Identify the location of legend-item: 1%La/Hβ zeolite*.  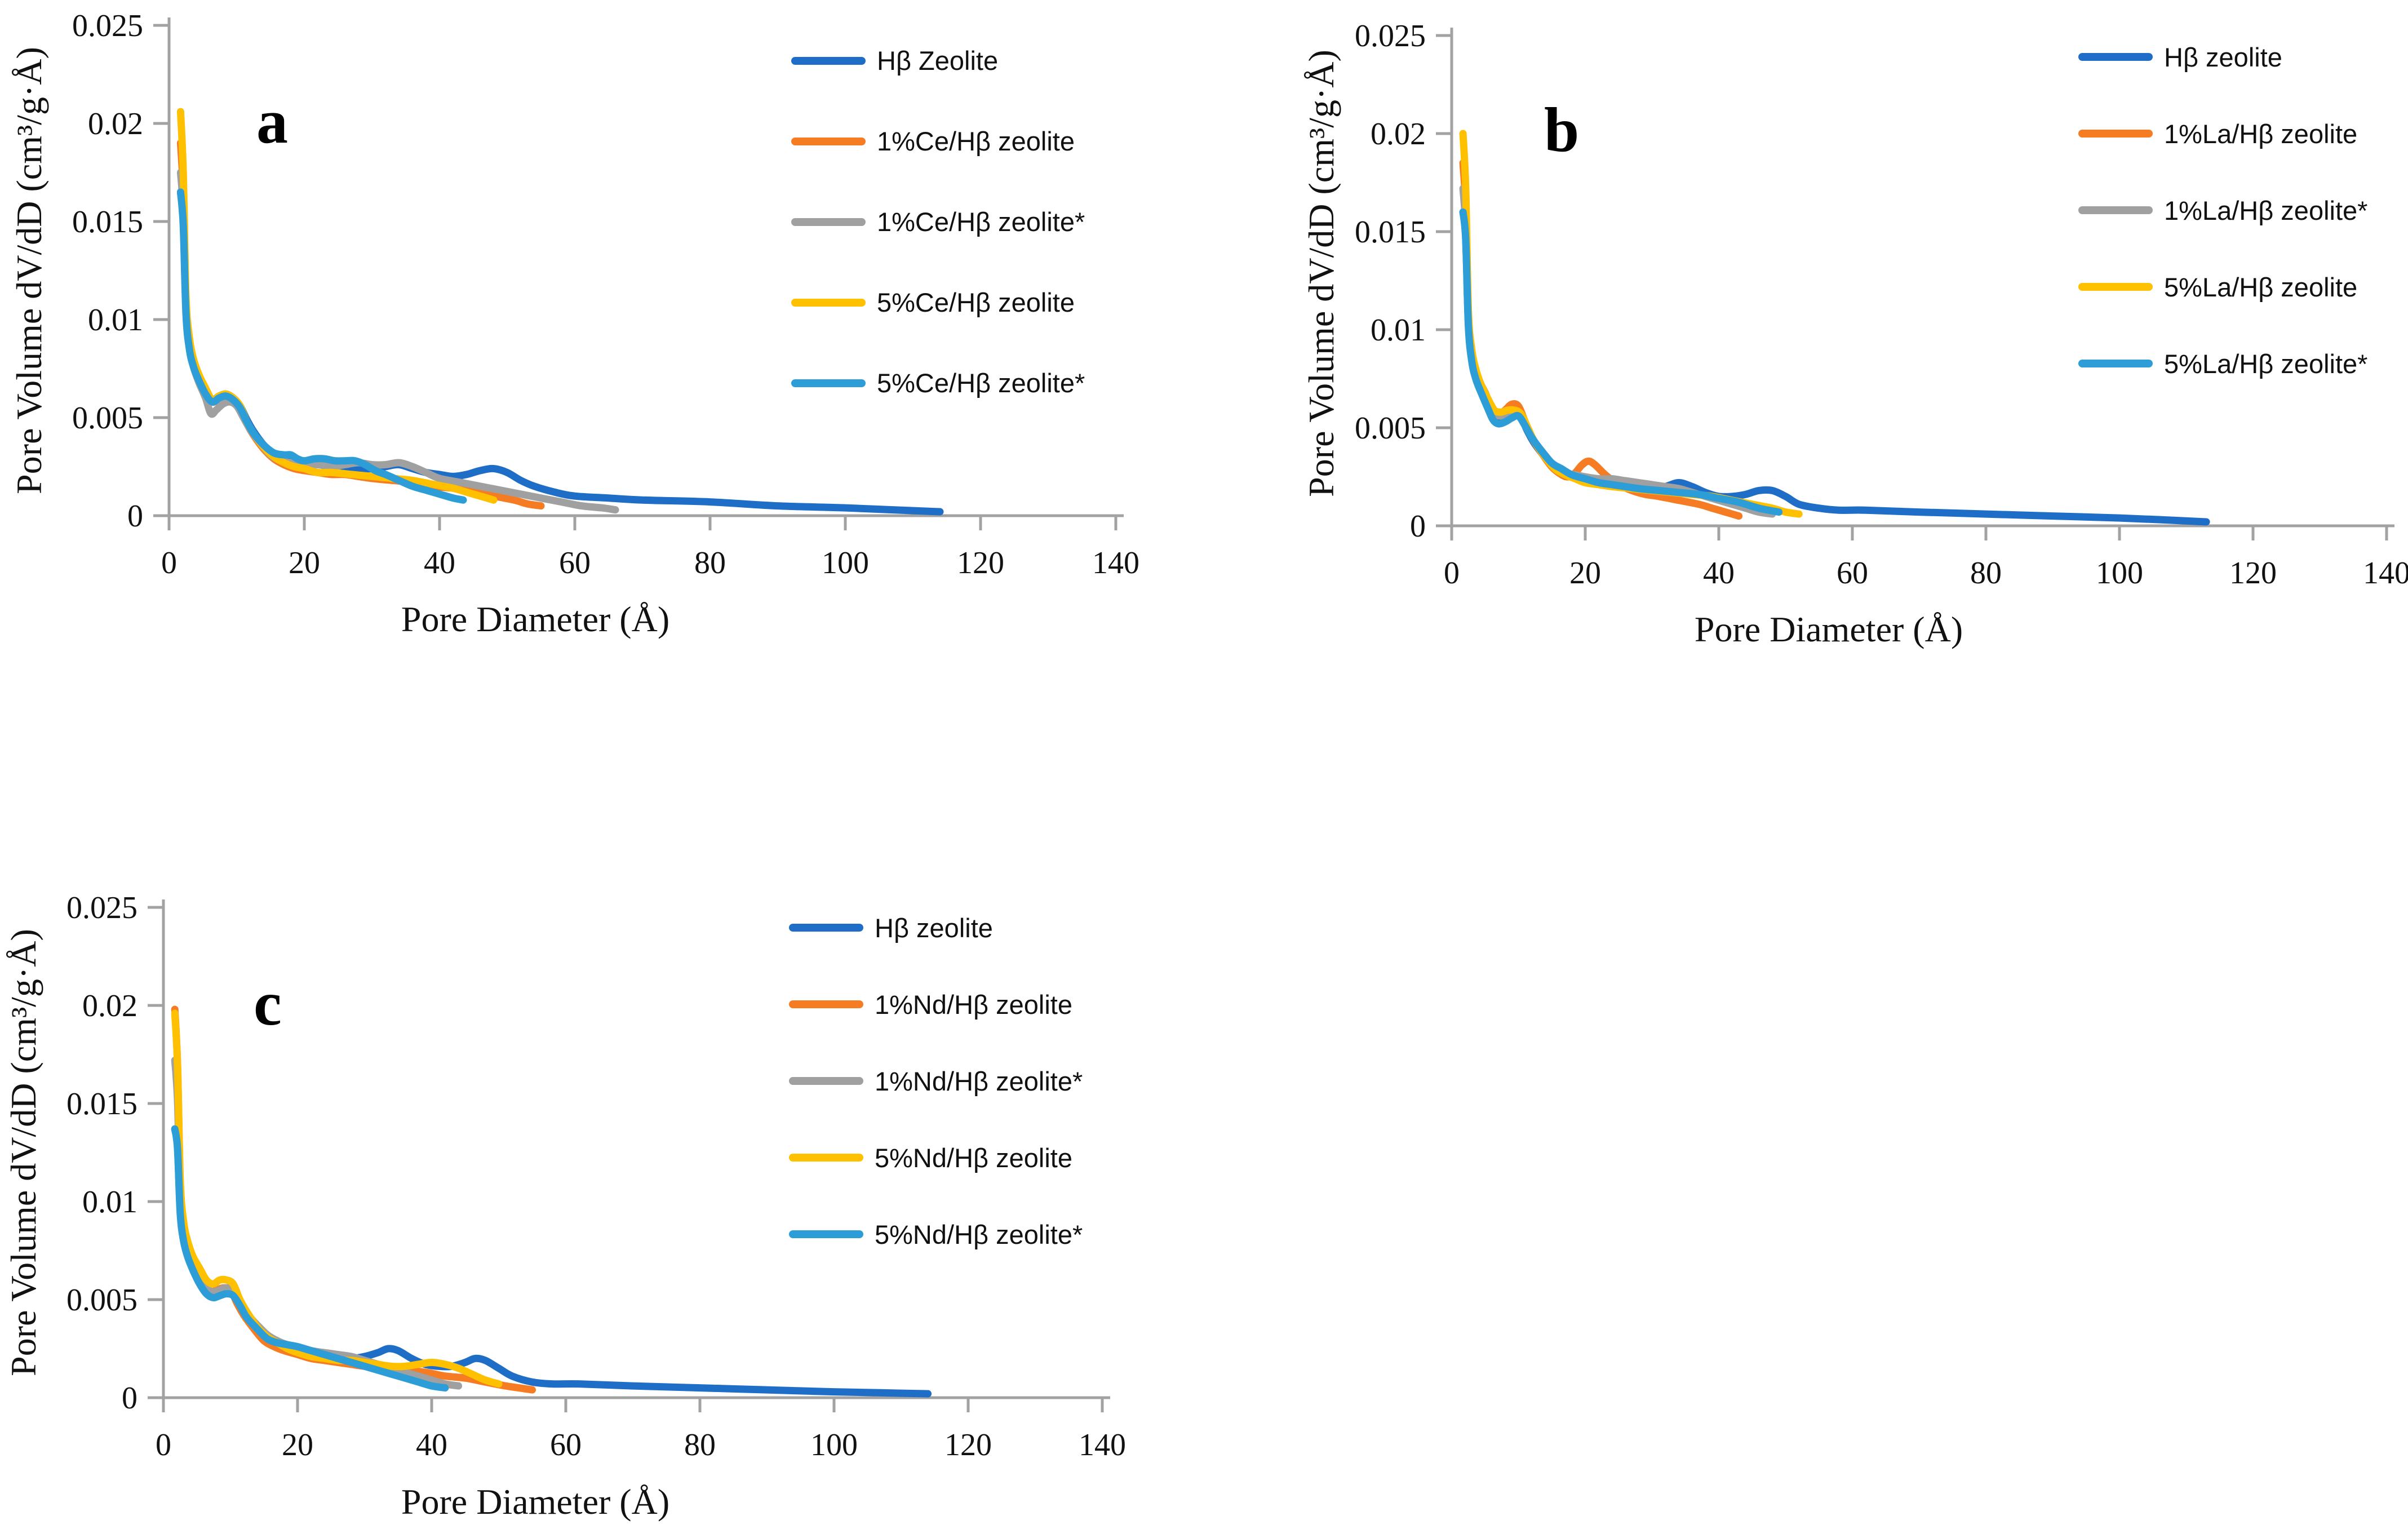
(2222, 210).